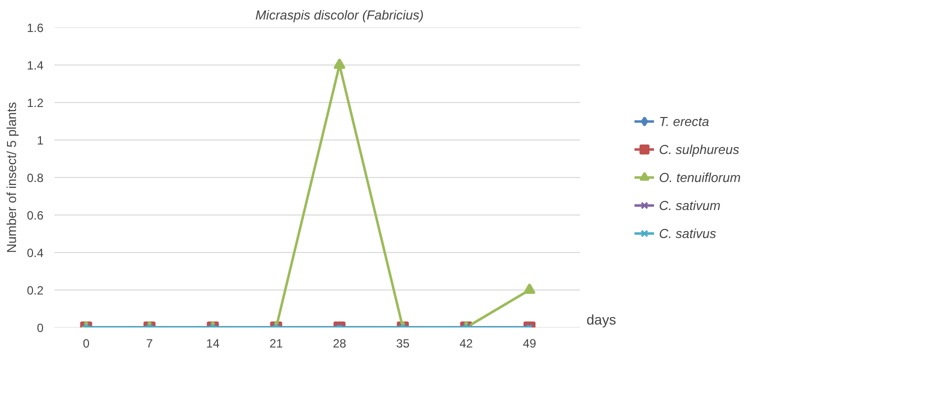 This screenshot has height=400, width=944. What do you see at coordinates (35, 28) in the screenshot?
I see `y-tick-label: 1.6` at bounding box center [35, 28].